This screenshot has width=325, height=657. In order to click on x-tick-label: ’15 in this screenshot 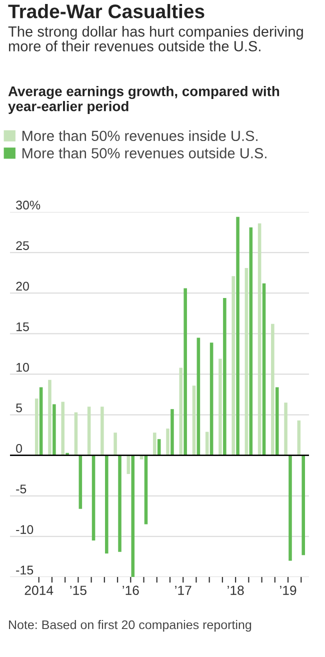, I will do `click(78, 591)`.